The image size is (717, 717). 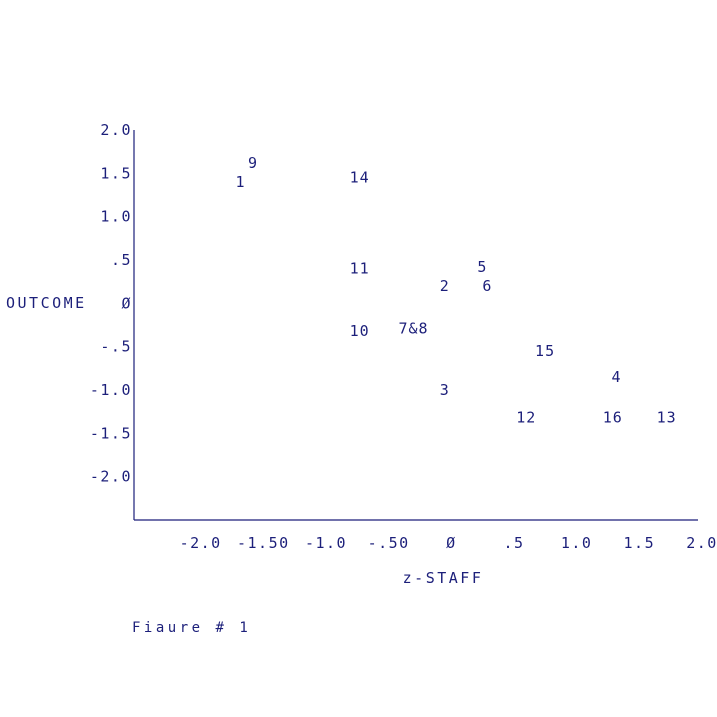 I want to click on data-point-label: 9, so click(x=253, y=163).